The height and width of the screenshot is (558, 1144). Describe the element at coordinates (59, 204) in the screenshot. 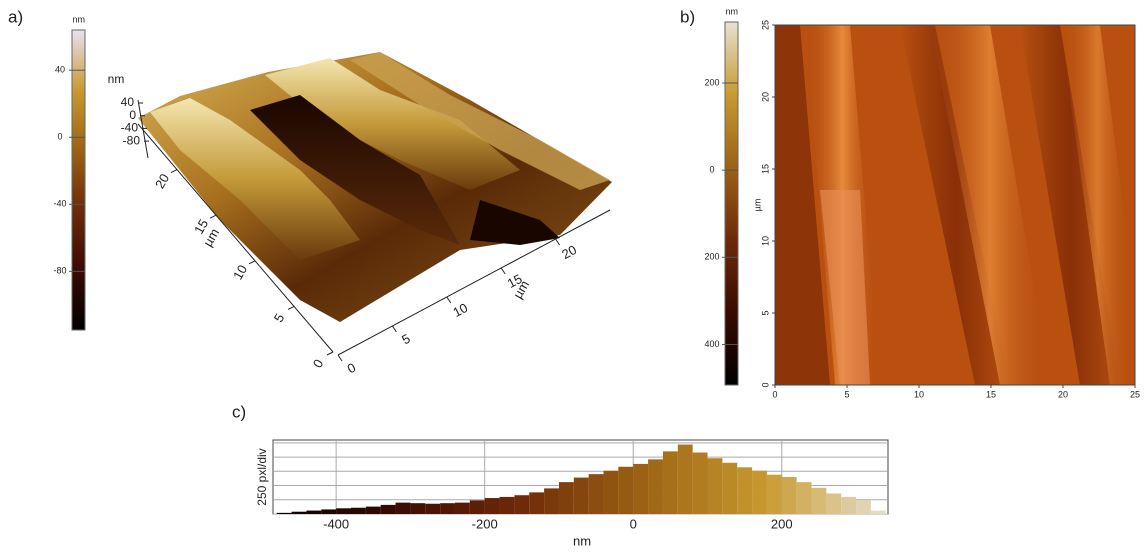

I see `colorbar-tick-label: -40` at that location.